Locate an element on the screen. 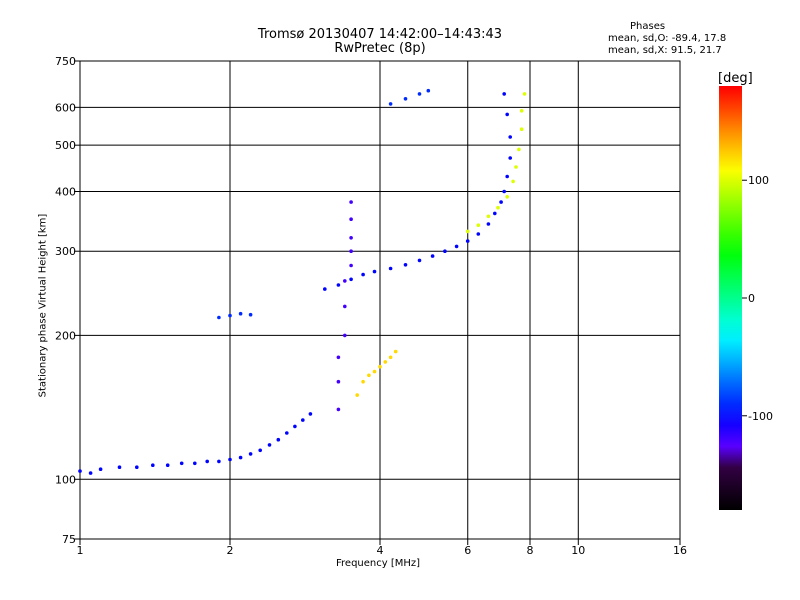  x-tick-label: 8 is located at coordinates (530, 550).